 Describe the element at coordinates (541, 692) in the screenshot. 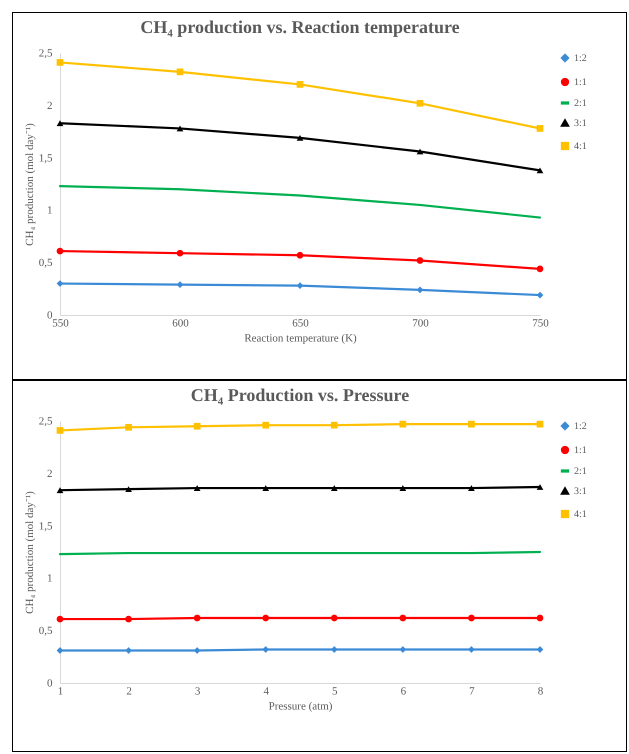

I see `x-tick-label: 8` at that location.